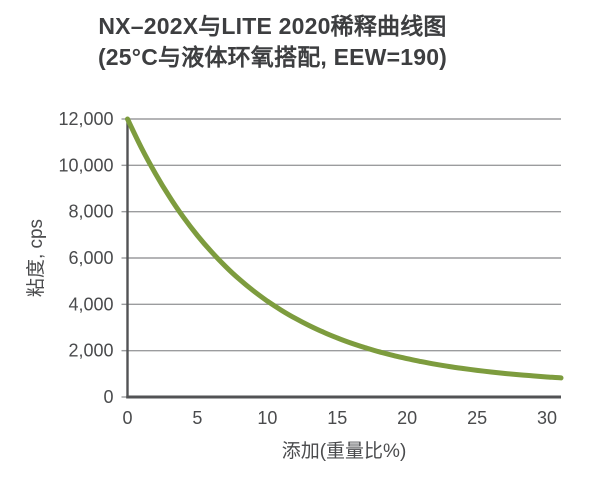 The width and height of the screenshot is (600, 500). I want to click on y-tick-label: 6,000, so click(90, 258).